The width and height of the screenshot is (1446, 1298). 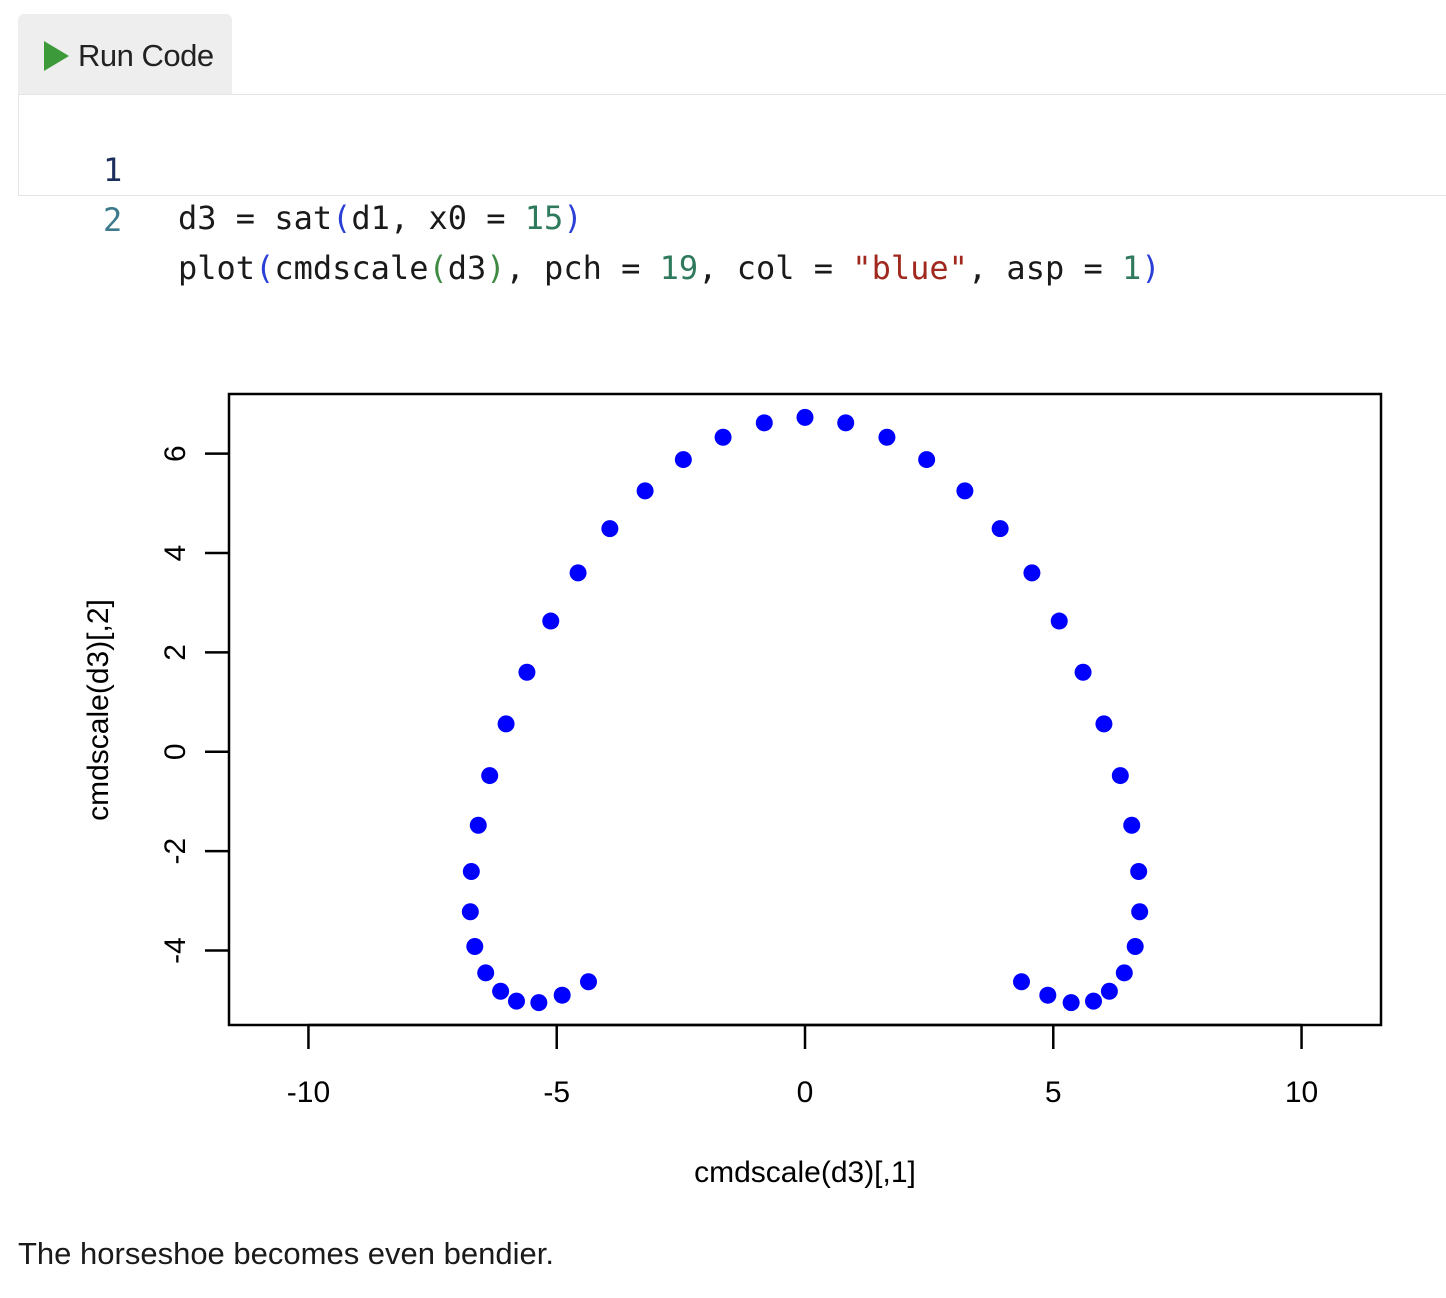 I want to click on play-icon, so click(x=56, y=56).